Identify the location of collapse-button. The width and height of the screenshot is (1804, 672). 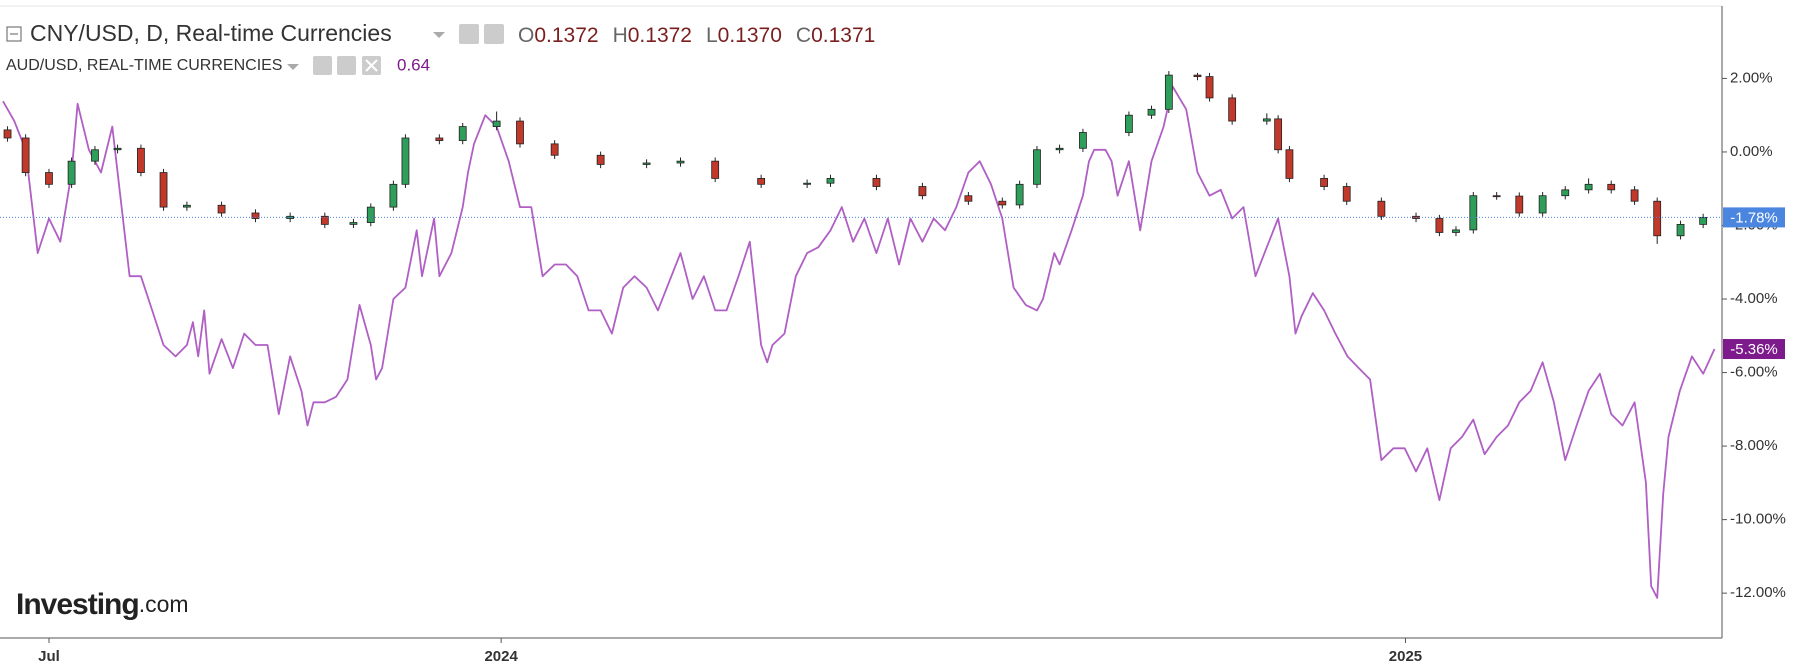
(14, 34).